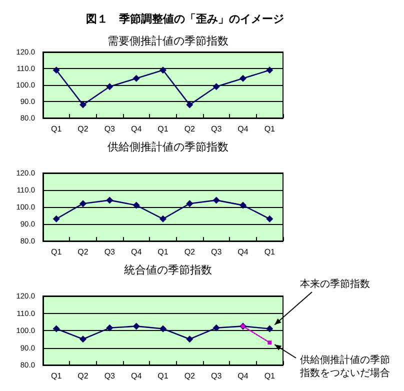 Image resolution: width=404 pixels, height=391 pixels. Describe the element at coordinates (185, 19) in the screenshot. I see `chart-title: 図１ 季節調整値の「歪み」のイメージ` at that location.